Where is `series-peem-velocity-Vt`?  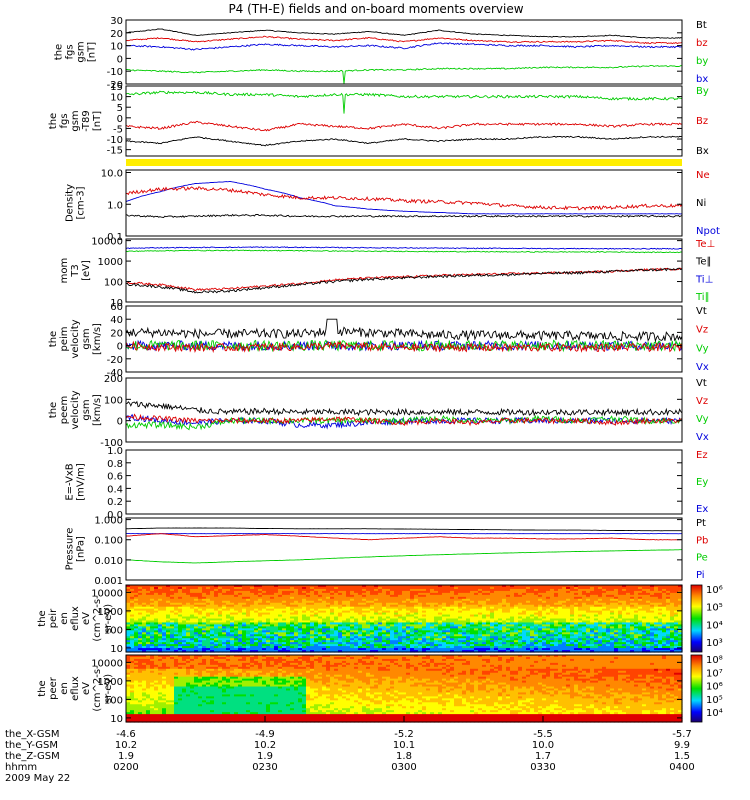 series-peem-velocity-Vt is located at coordinates (404, 408).